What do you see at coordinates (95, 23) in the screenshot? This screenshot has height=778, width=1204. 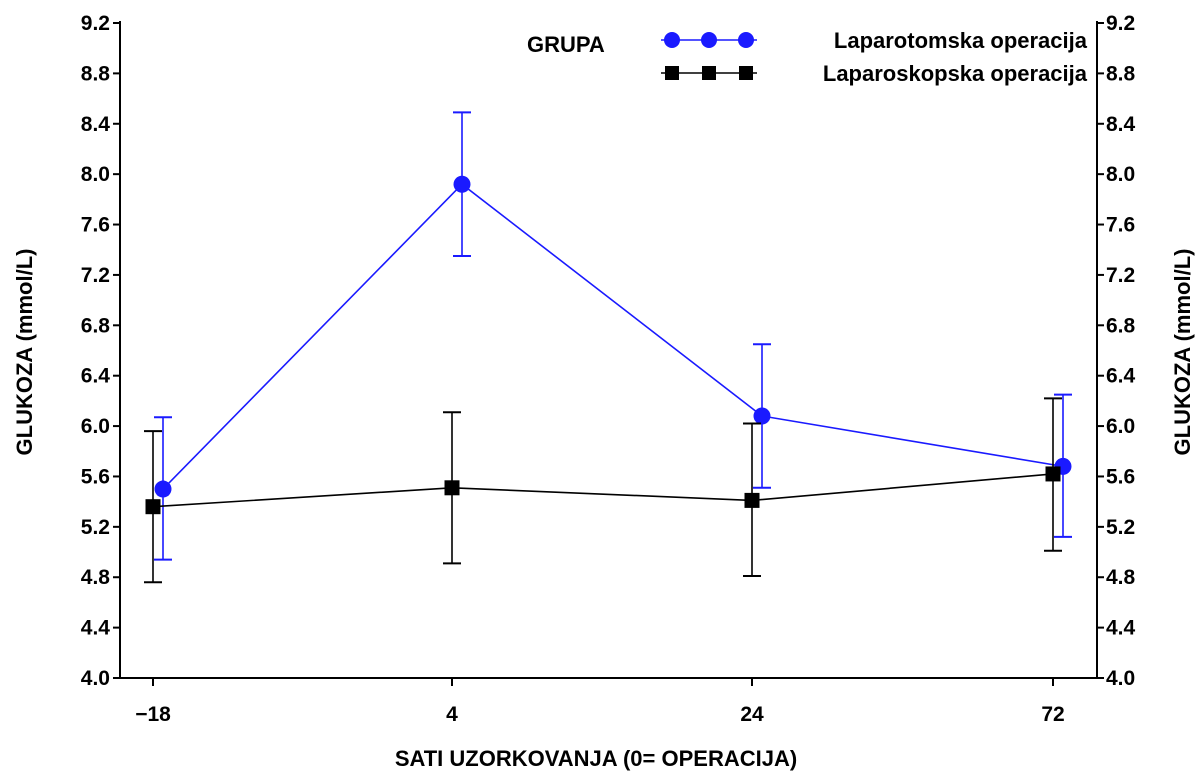 I see `y-tick-label-left: 9.2` at bounding box center [95, 23].